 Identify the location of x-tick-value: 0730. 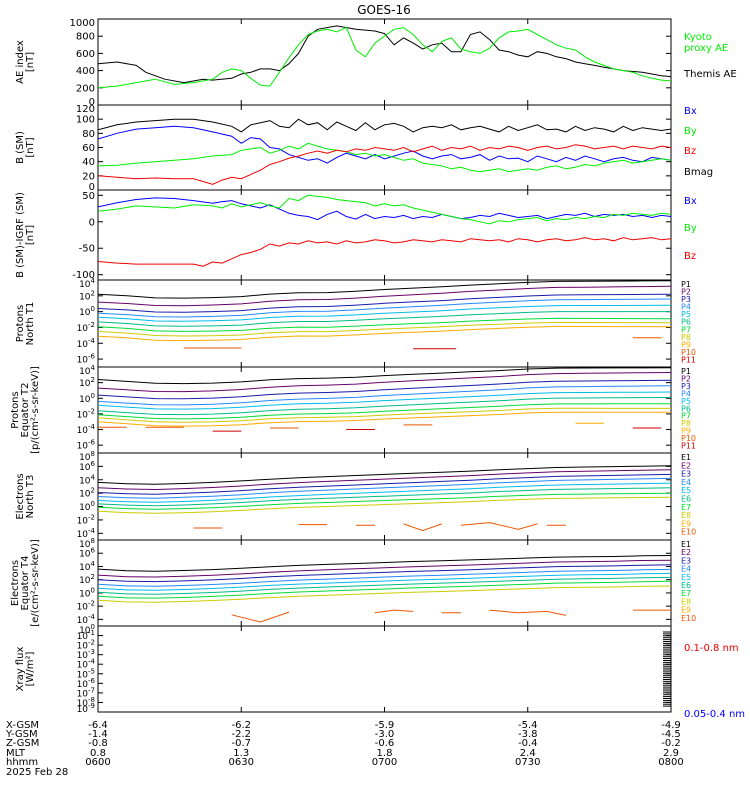
(527, 762).